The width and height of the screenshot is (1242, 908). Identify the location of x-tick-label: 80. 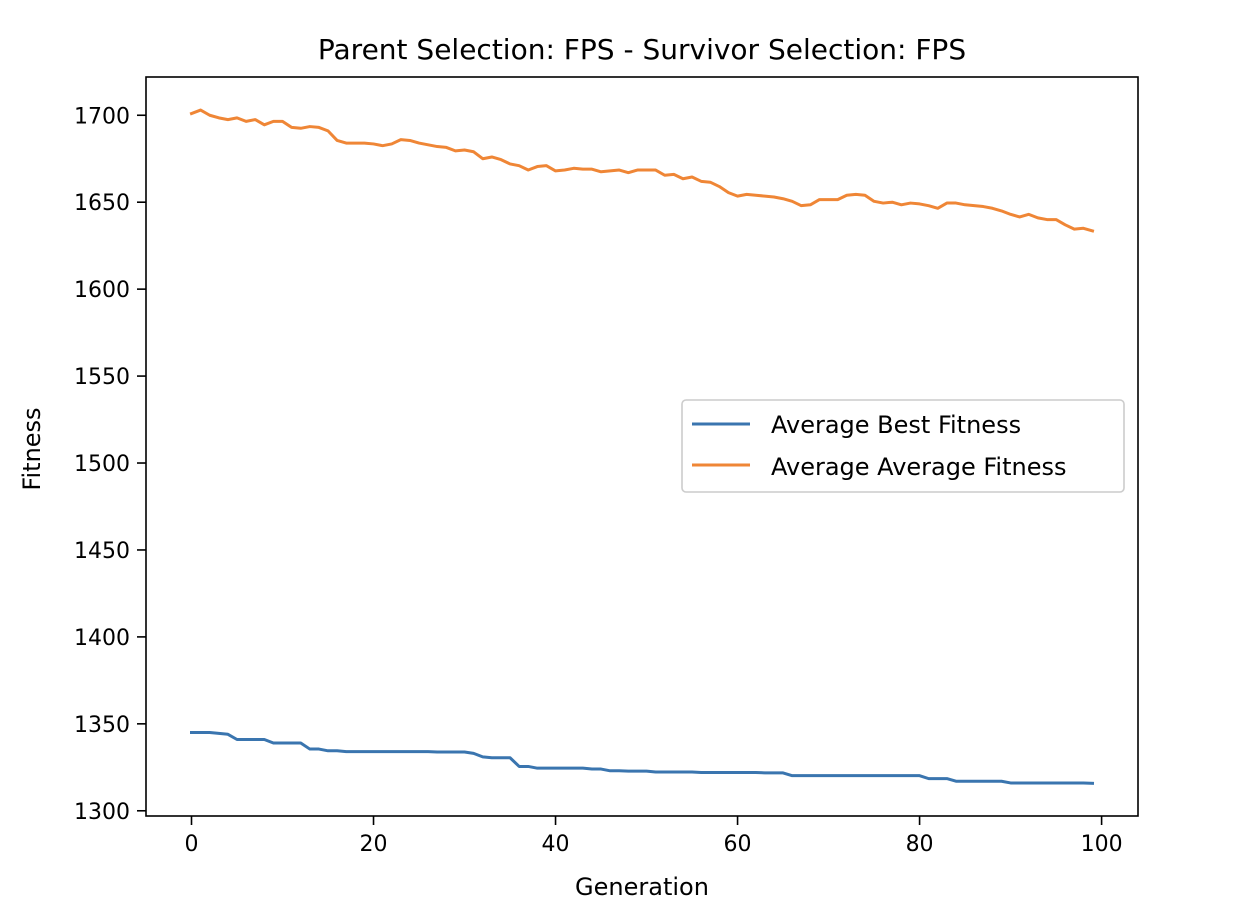
(920, 844).